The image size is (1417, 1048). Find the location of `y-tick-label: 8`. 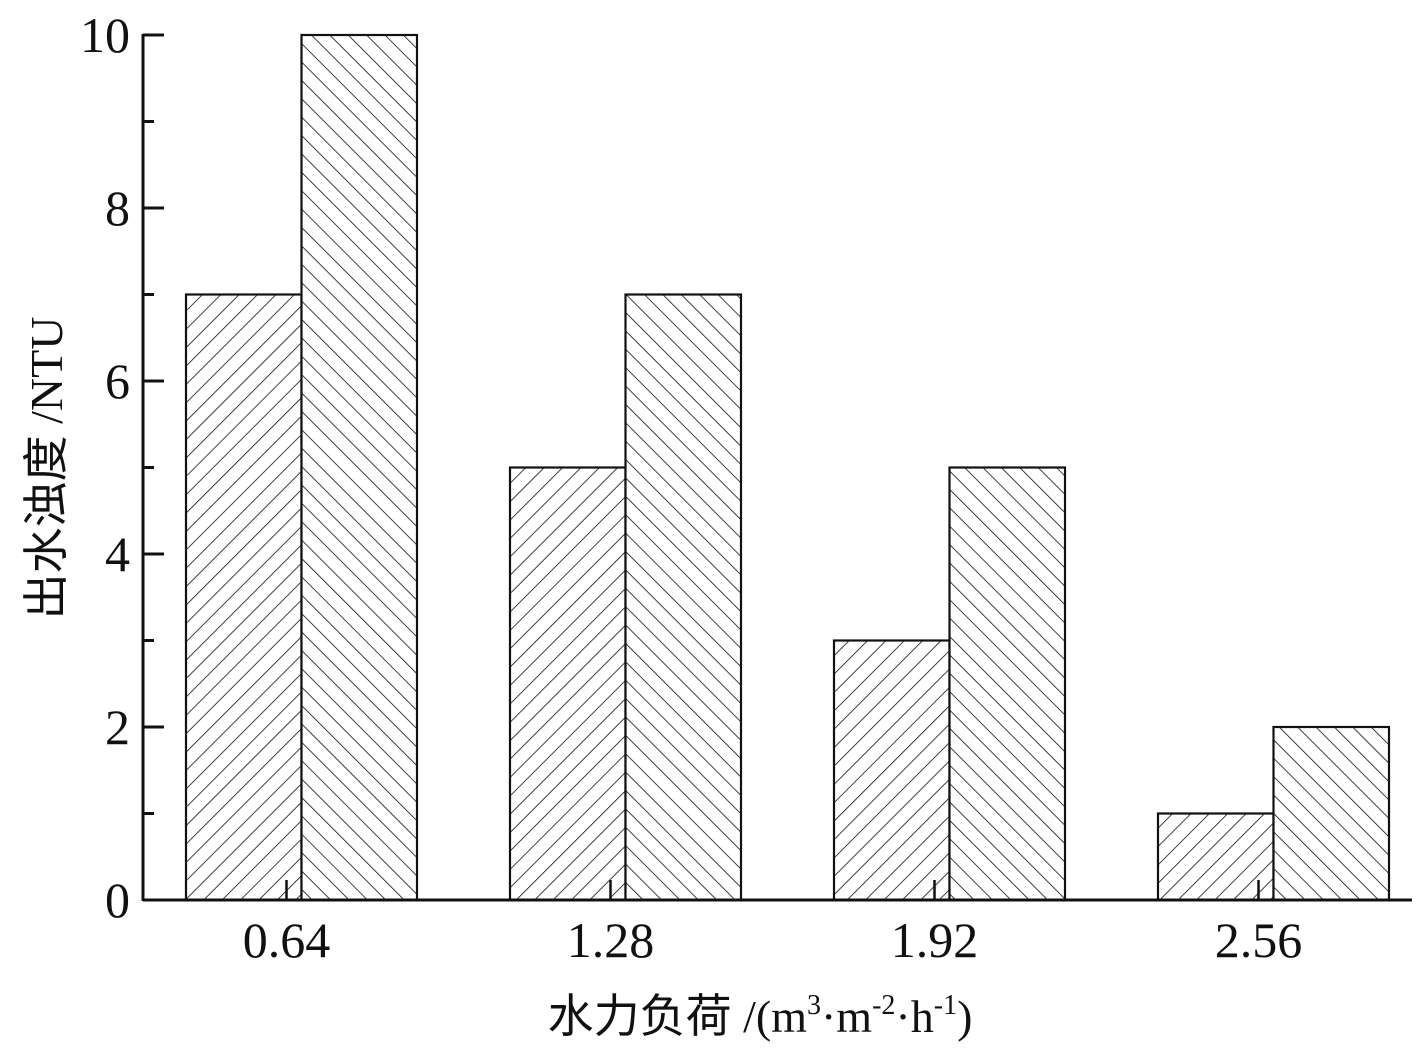

y-tick-label: 8 is located at coordinates (117, 208).